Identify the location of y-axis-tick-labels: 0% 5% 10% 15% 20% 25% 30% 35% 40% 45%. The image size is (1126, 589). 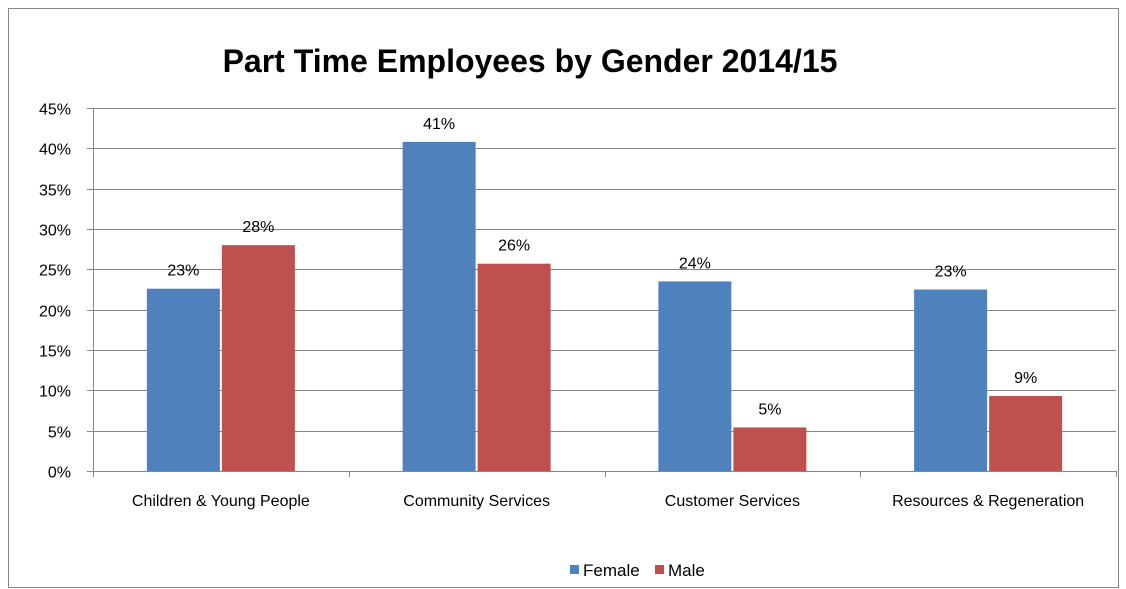
(55, 292).